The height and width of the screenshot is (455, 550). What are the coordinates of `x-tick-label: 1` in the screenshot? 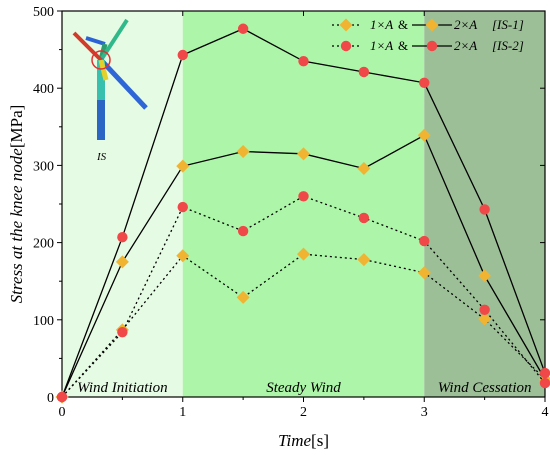 It's located at (182, 412).